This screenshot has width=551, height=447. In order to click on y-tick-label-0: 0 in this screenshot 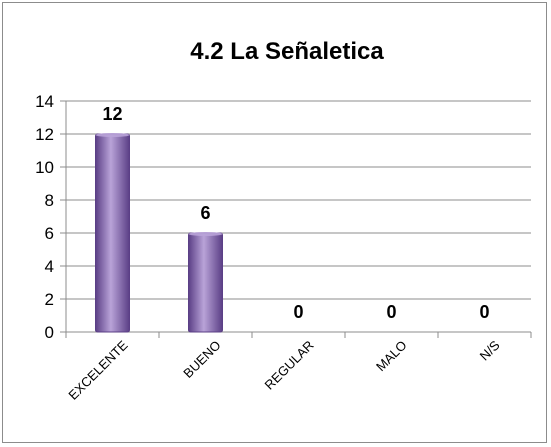, I will do `click(49, 332)`.